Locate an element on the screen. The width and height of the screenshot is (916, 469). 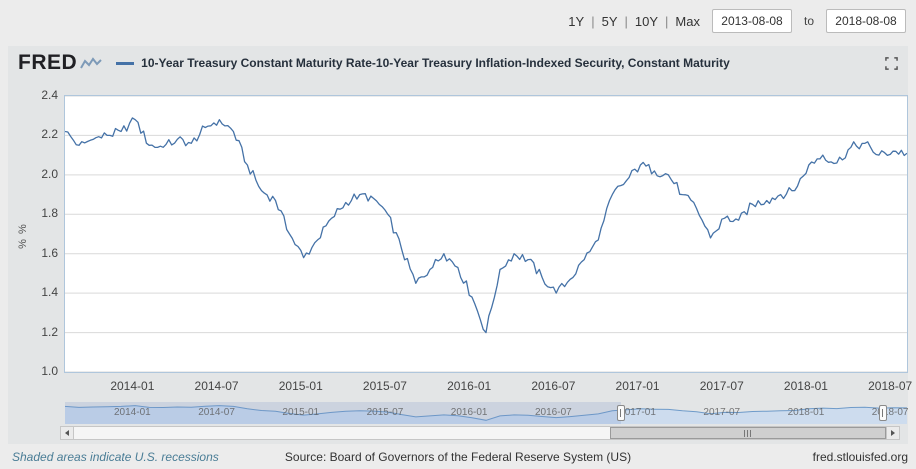
scrollbar-track is located at coordinates (480, 433).